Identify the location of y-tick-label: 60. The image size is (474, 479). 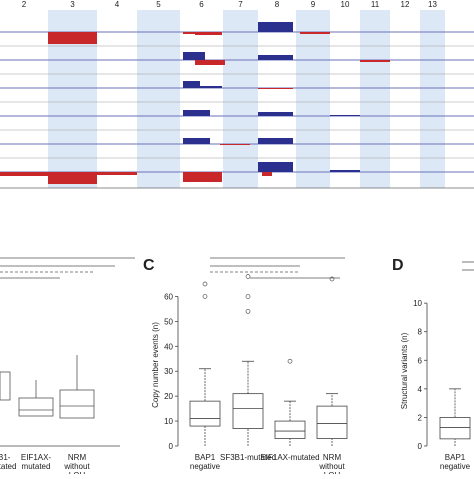
(168, 296).